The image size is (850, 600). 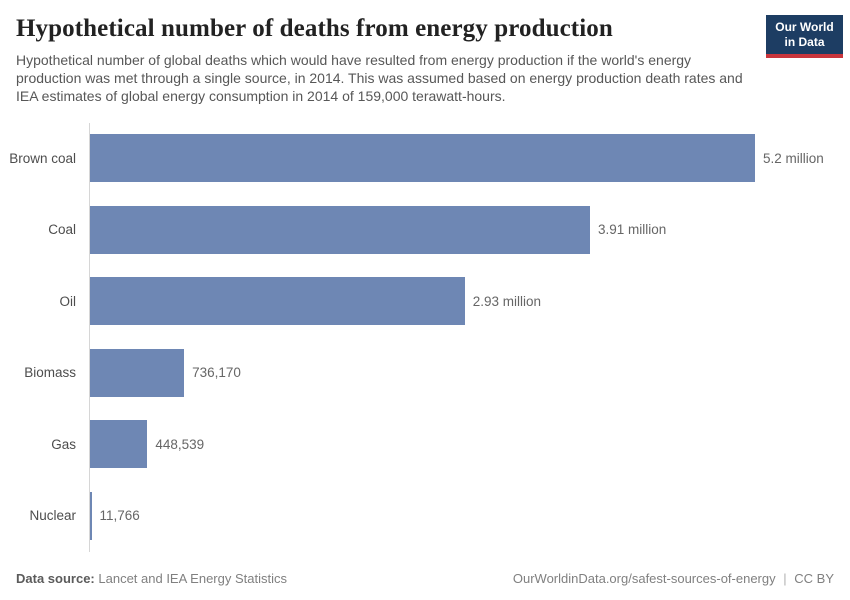 I want to click on bar-row: Biomass 736,170, so click(x=425, y=373).